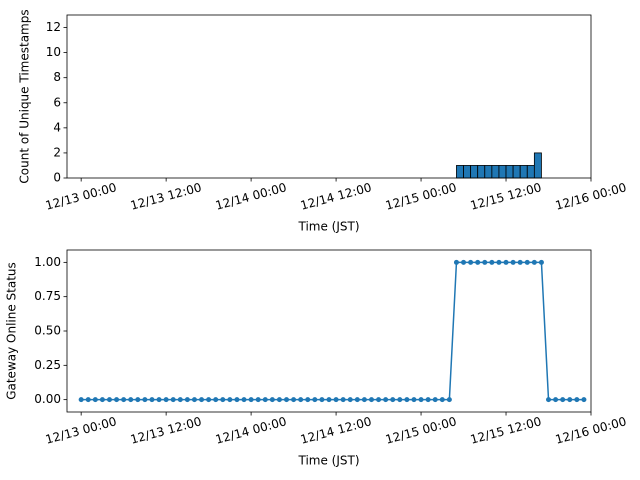  I want to click on y-tick-label: 0, so click(57, 178).